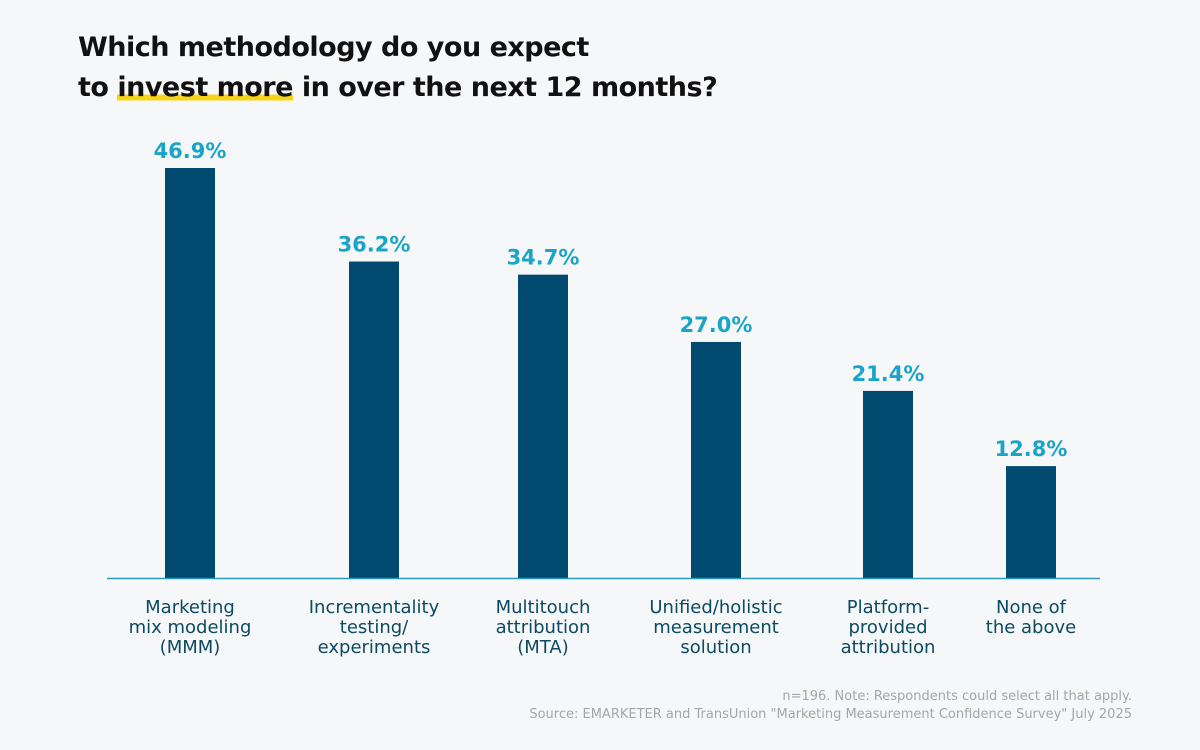  I want to click on category-label: Marketing mix modeling (MMM), so click(190, 628).